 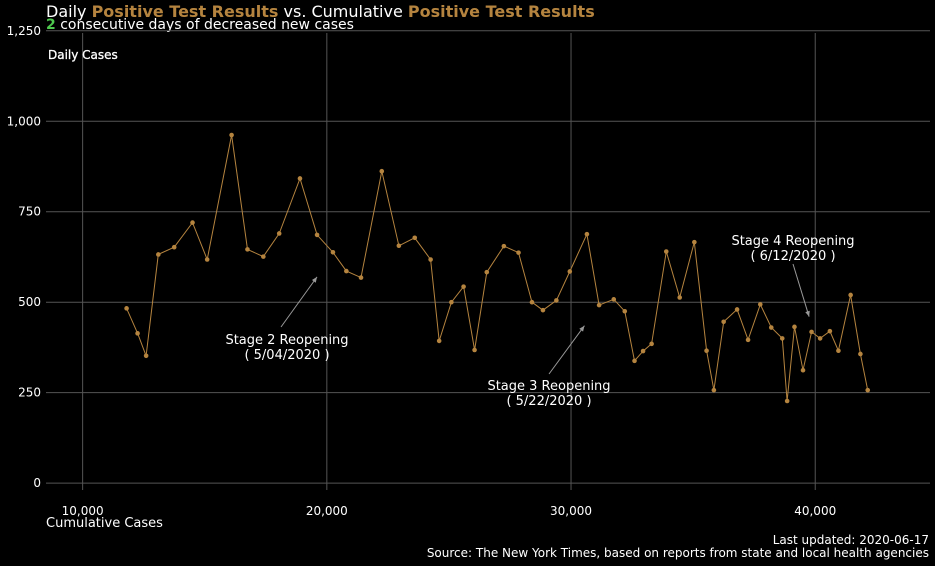 I want to click on y-tick-label: 0, so click(x=37, y=483).